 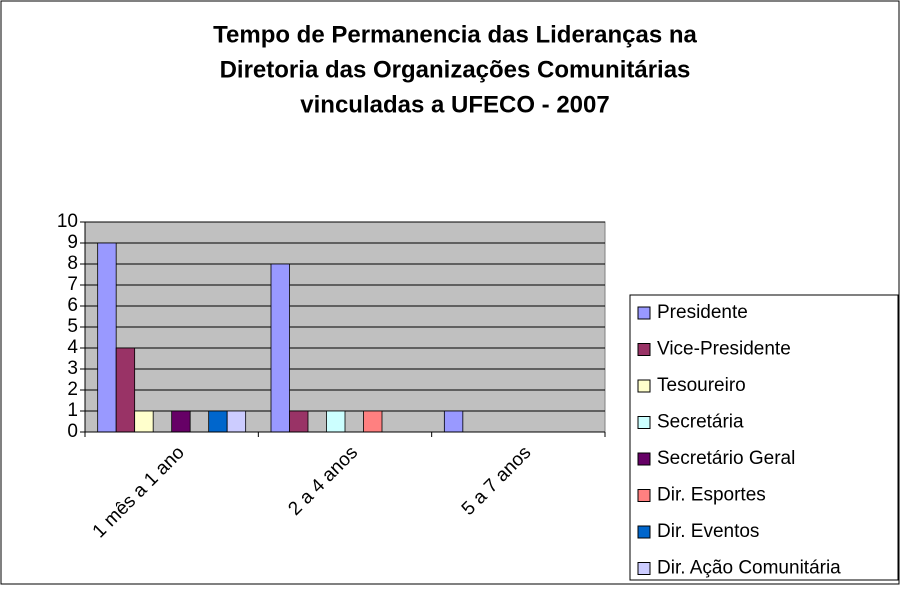 What do you see at coordinates (700, 422) in the screenshot?
I see `legend-label: Secretária` at bounding box center [700, 422].